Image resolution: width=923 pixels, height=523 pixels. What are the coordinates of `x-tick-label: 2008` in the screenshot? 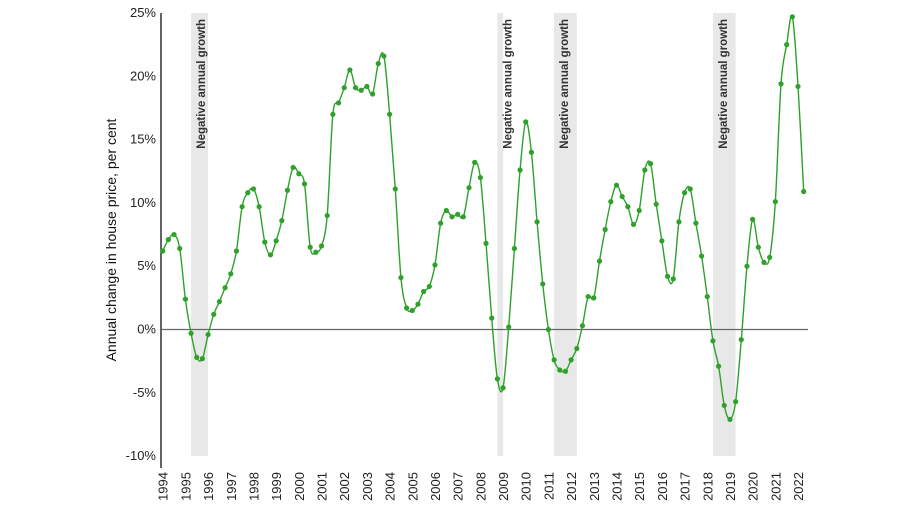 It's located at (480, 486).